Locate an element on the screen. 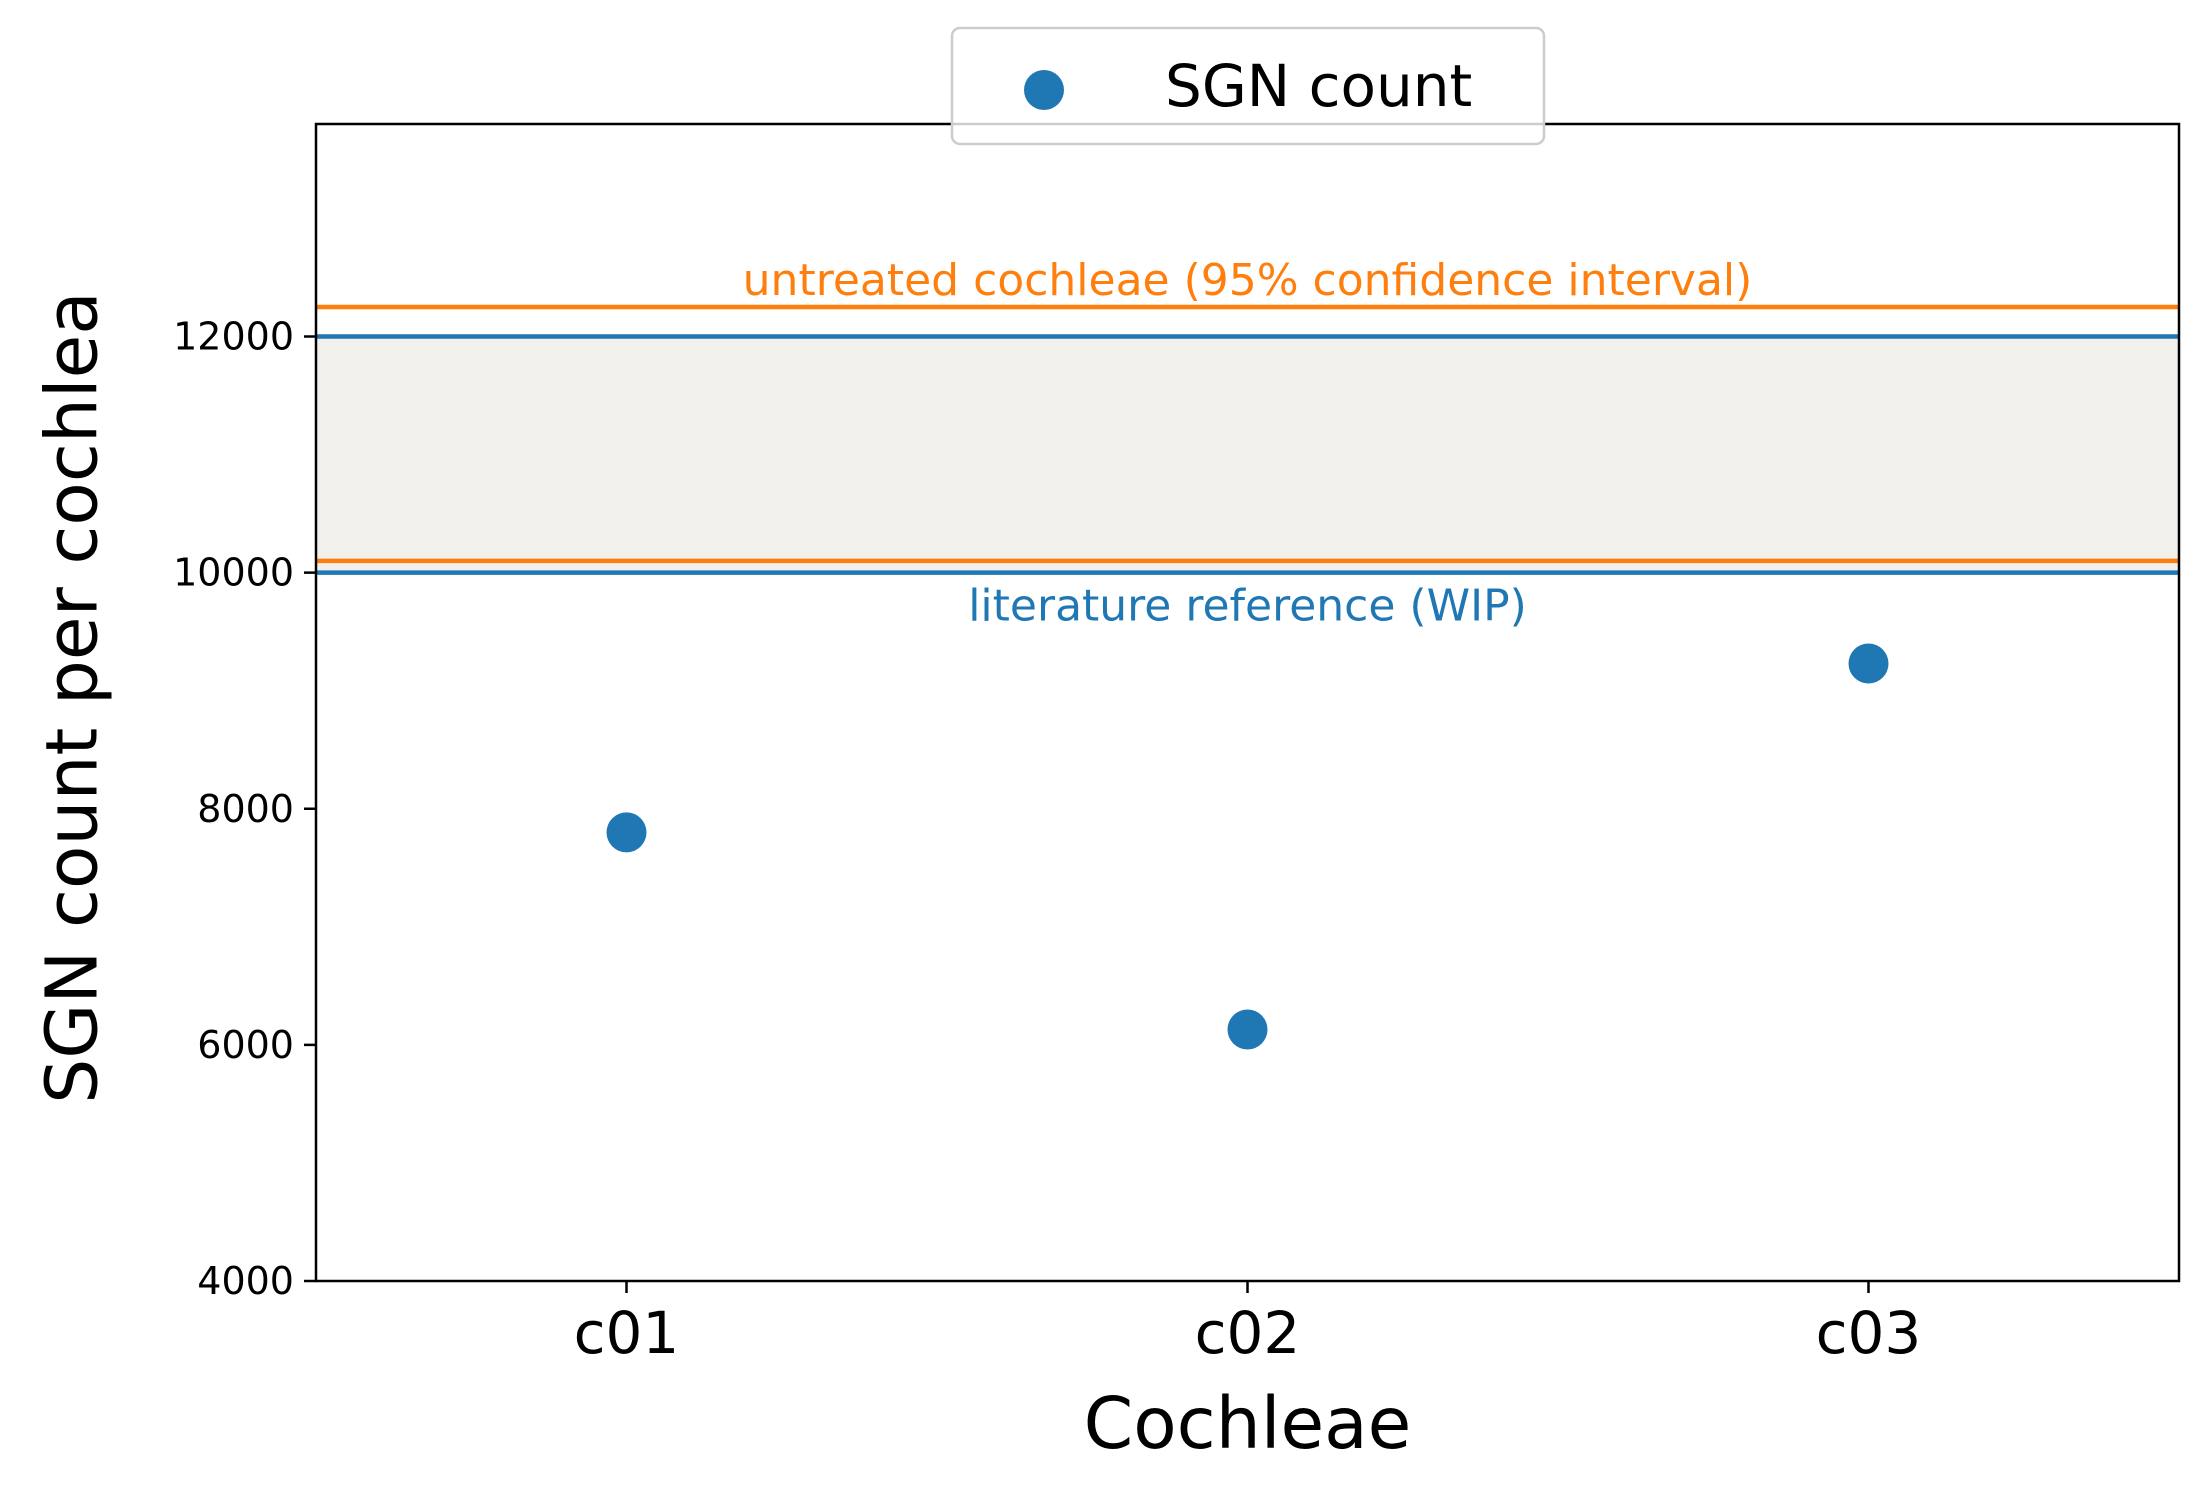 This screenshot has height=1499, width=2206. x-tick-label: c02 is located at coordinates (1248, 1333).